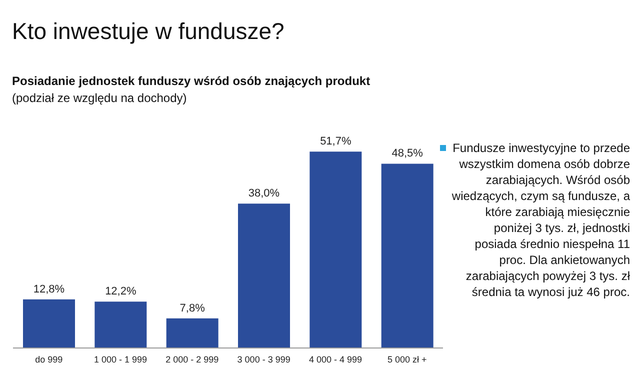 Image resolution: width=640 pixels, height=388 pixels. Describe the element at coordinates (191, 81) in the screenshot. I see `chart-subtitle: Posiadanie jednostek funduszy wśród osób znających produkt` at that location.